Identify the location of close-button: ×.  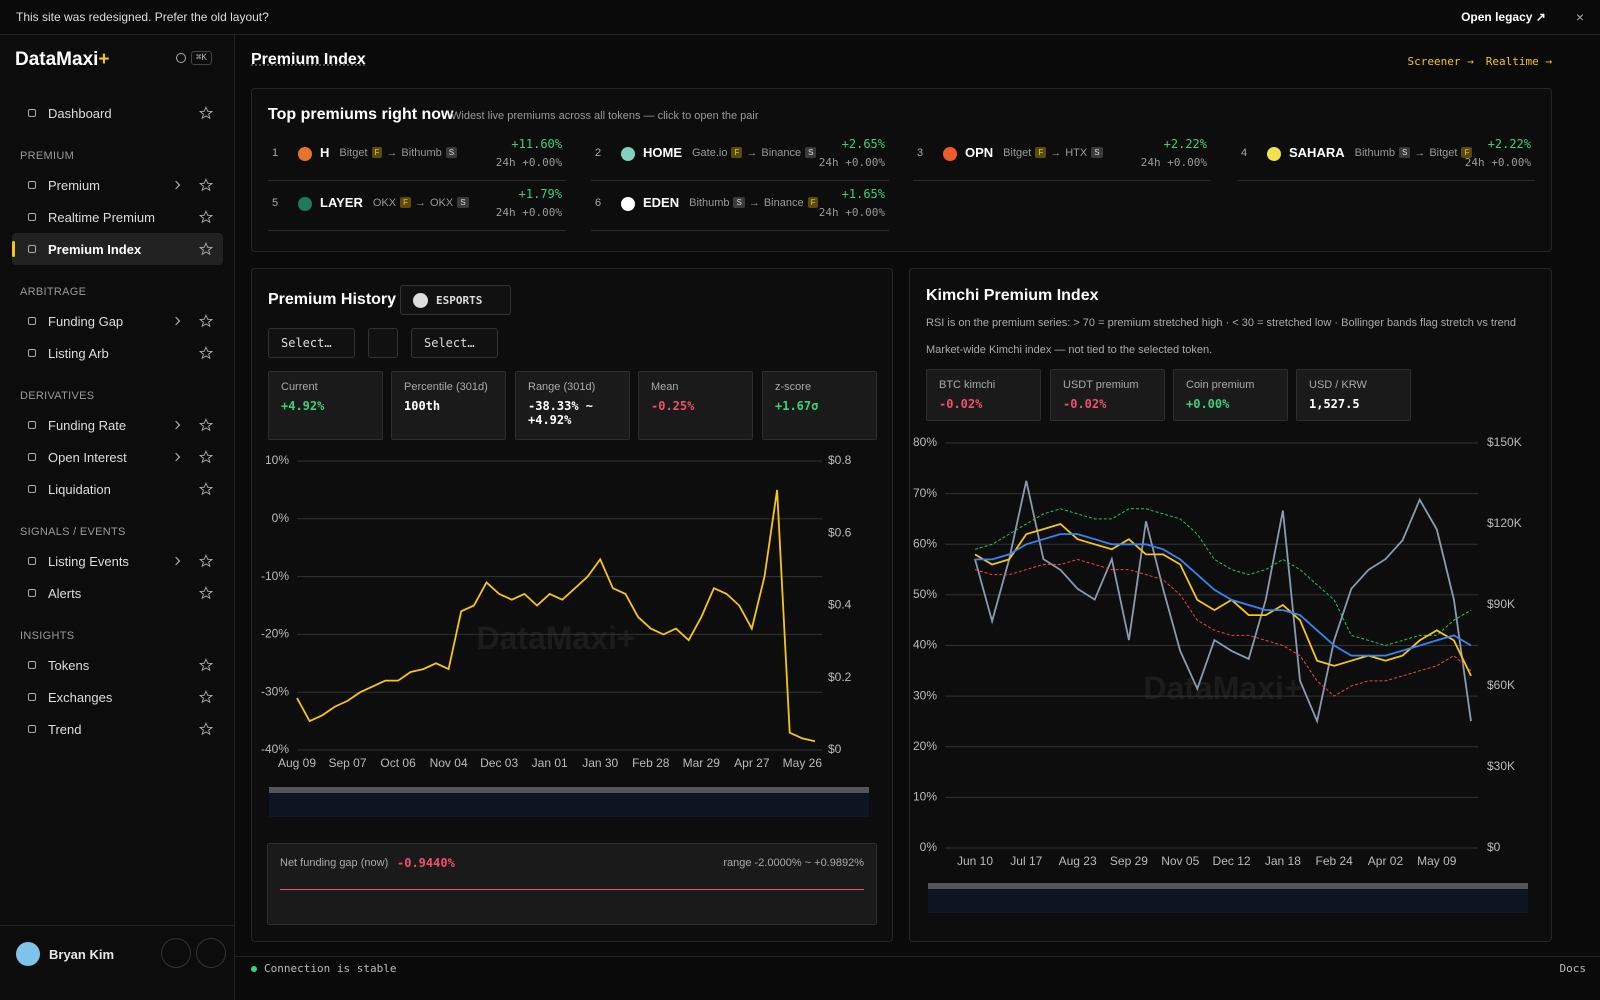
(1579, 17).